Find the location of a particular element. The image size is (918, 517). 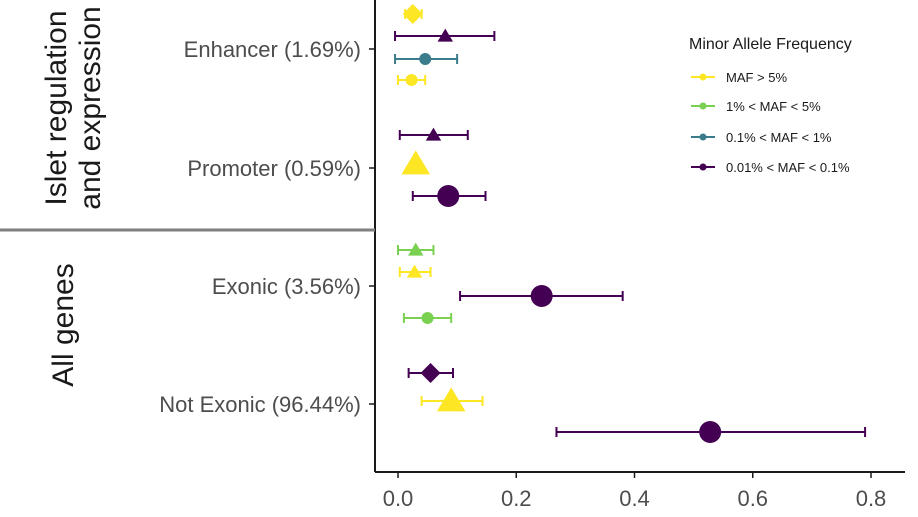

legend-item: 0.01% < MAF < 0.1% is located at coordinates (770, 167).